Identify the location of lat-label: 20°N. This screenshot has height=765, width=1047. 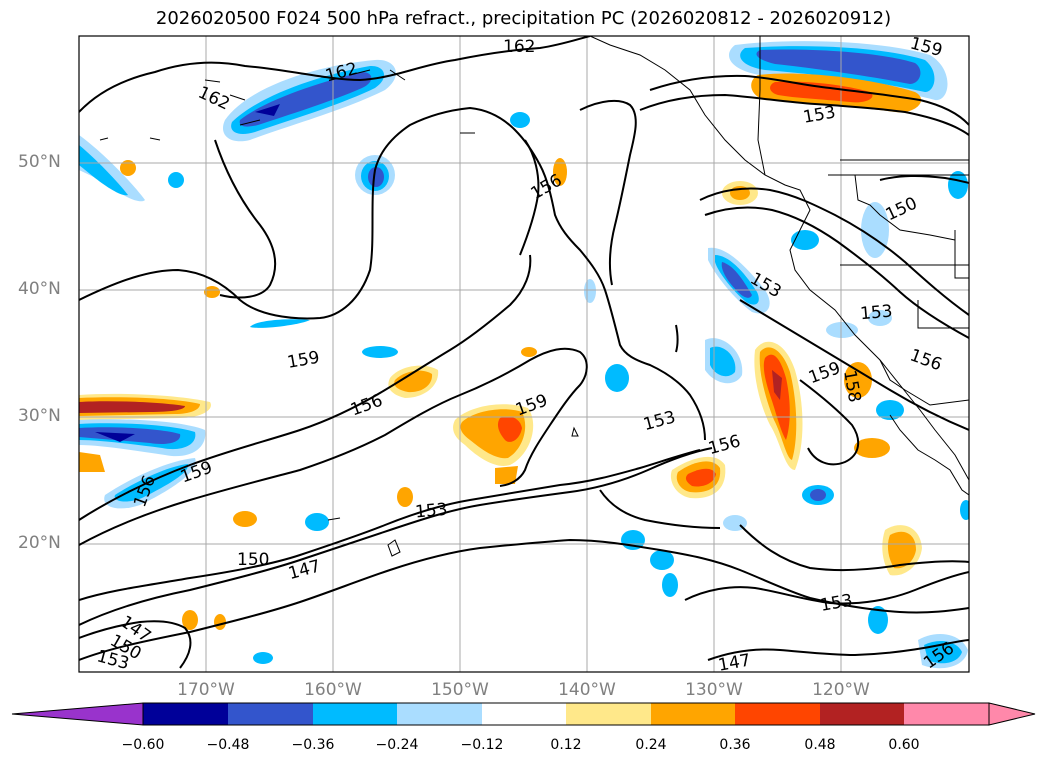
(39, 543).